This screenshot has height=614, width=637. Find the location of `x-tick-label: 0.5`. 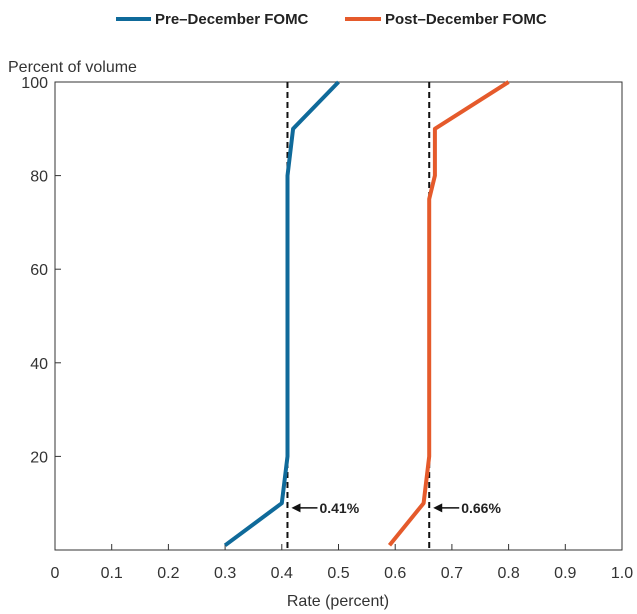

x-tick-label: 0.5 is located at coordinates (338, 573).